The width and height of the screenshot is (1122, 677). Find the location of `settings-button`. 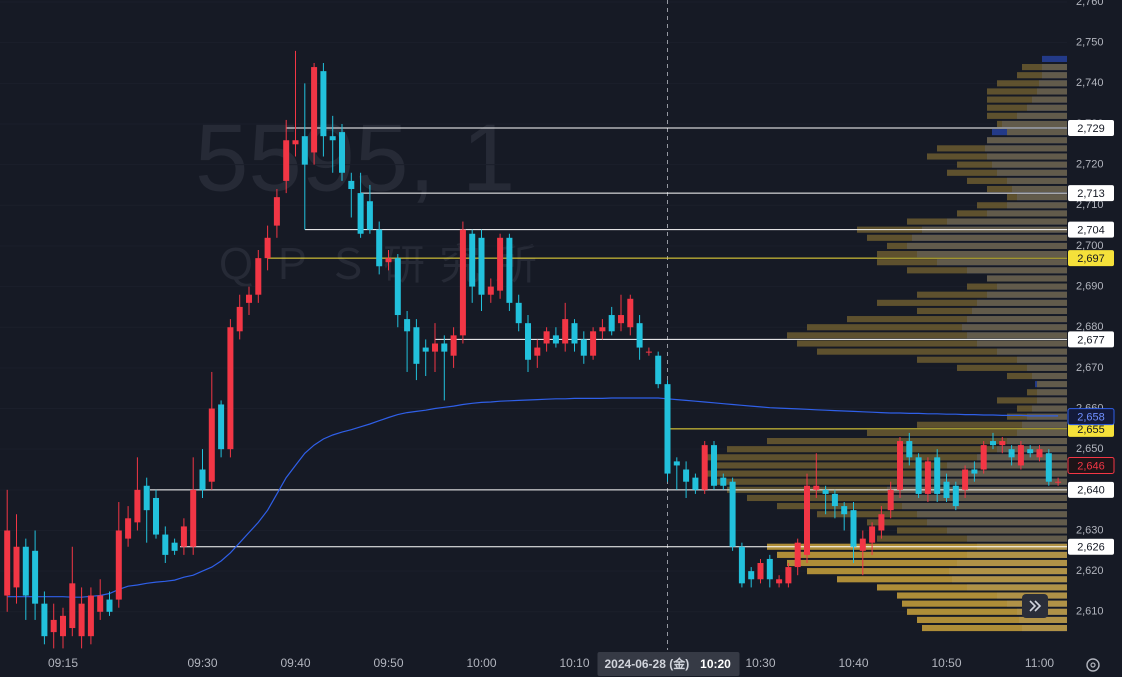

settings-button is located at coordinates (1093, 665).